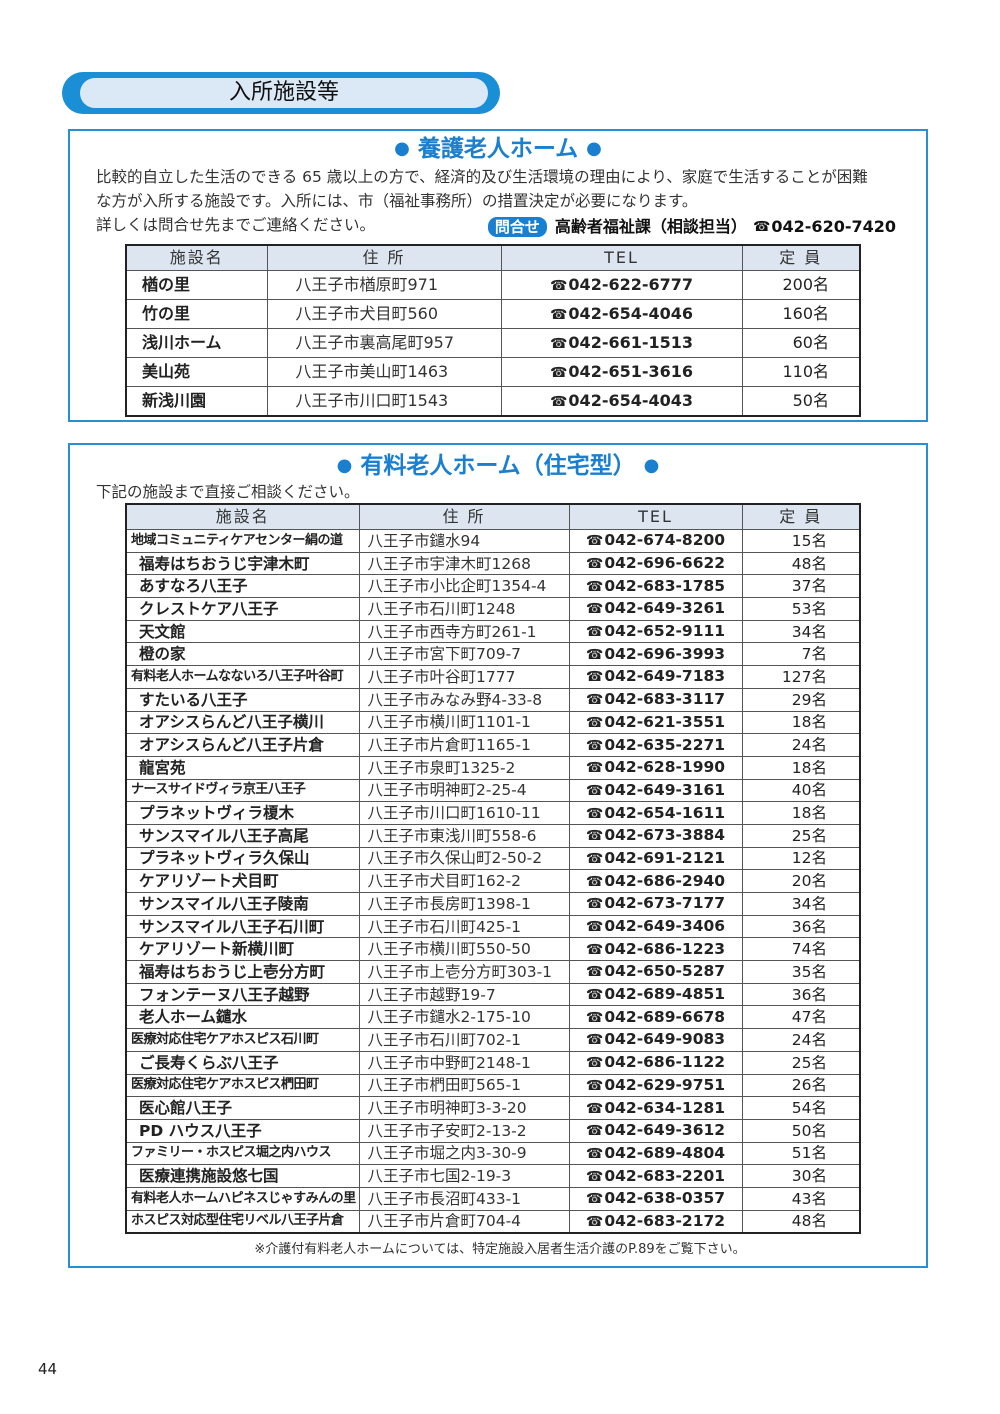 This screenshot has width=1000, height=1414. Describe the element at coordinates (242, 1130) in the screenshot. I see `facility-name: PD ハウス八王子` at that location.